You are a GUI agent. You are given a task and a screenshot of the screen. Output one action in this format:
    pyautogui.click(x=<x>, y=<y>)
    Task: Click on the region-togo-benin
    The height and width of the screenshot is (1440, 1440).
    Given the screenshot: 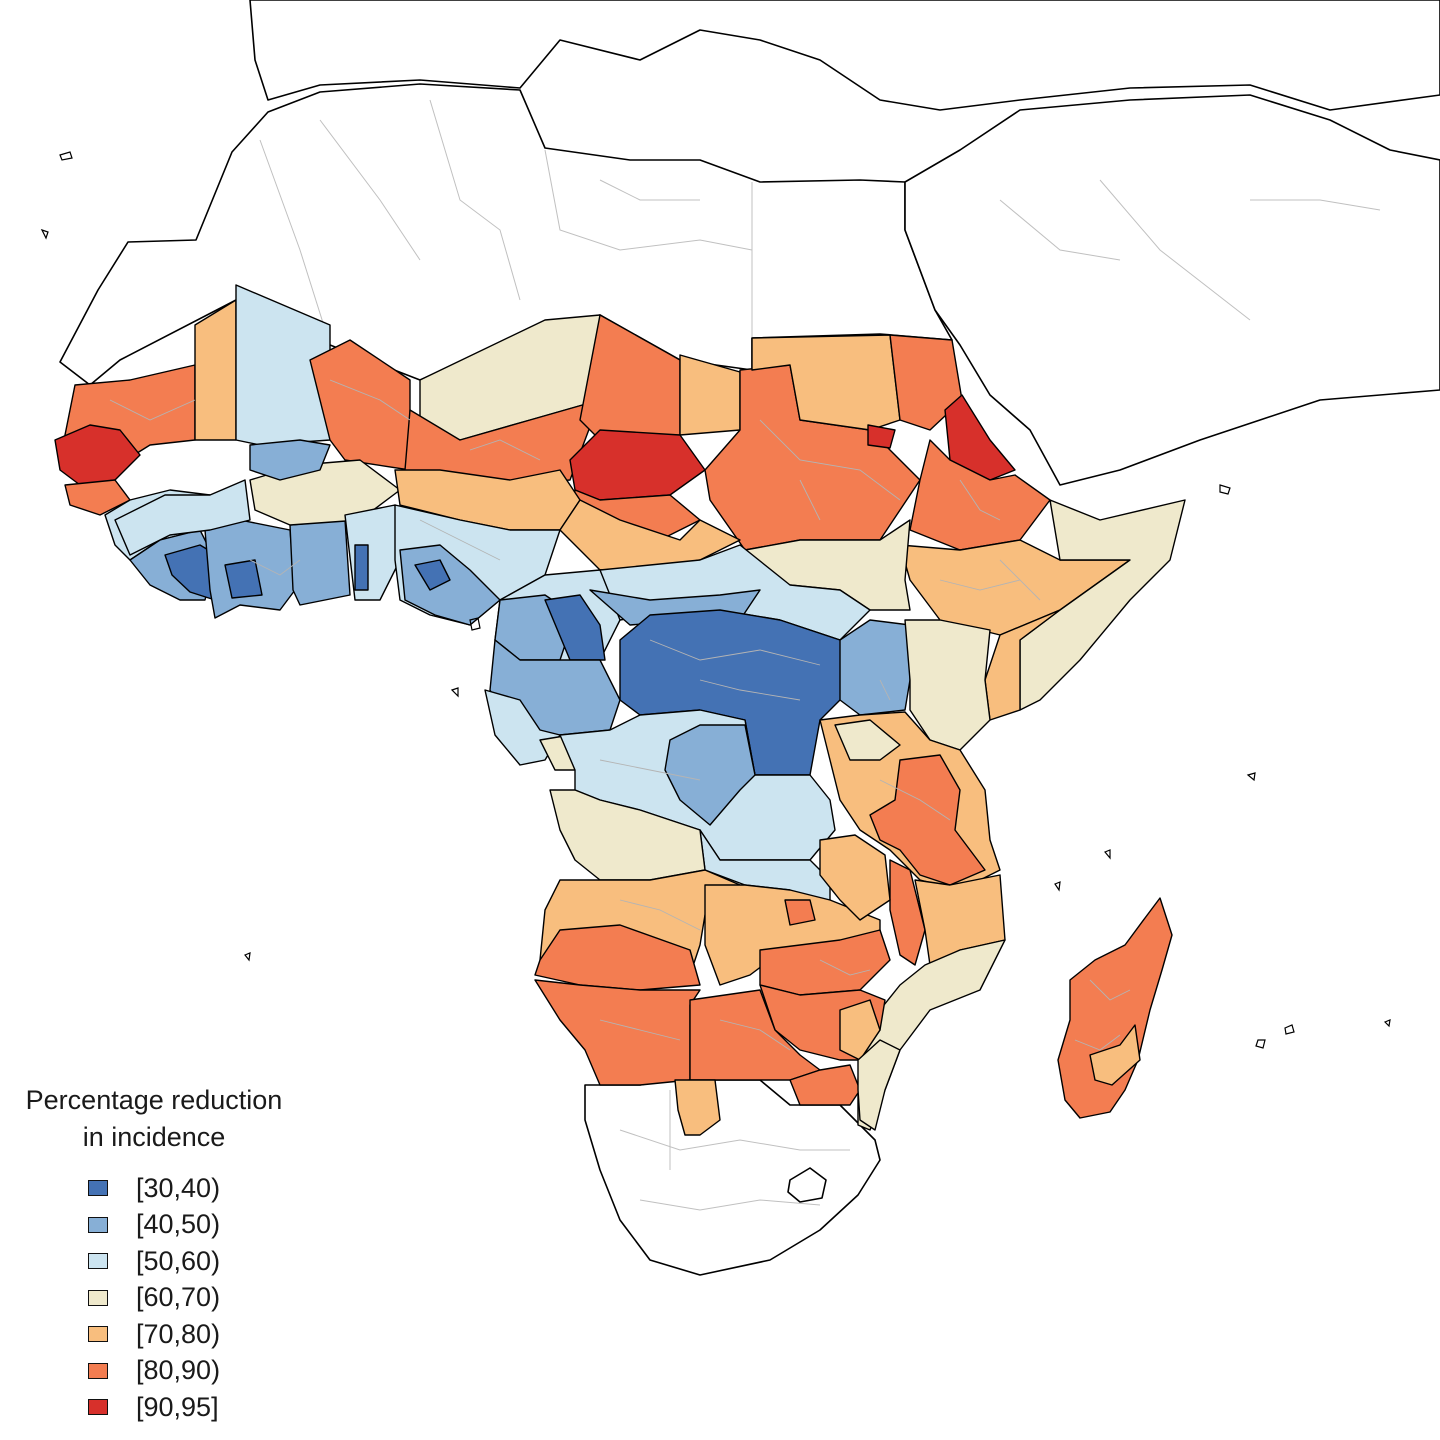 What is the action you would take?
    pyautogui.click(x=372, y=552)
    